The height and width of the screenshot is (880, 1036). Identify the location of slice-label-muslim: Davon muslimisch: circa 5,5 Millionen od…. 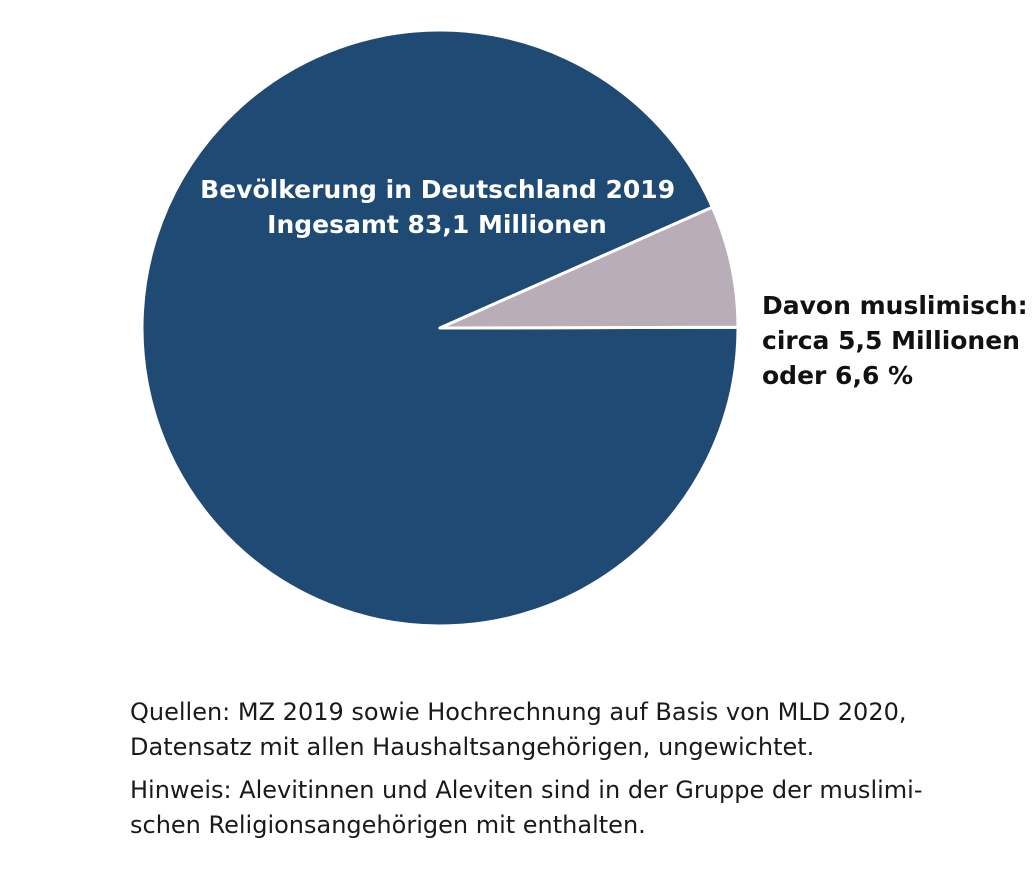
(899, 340).